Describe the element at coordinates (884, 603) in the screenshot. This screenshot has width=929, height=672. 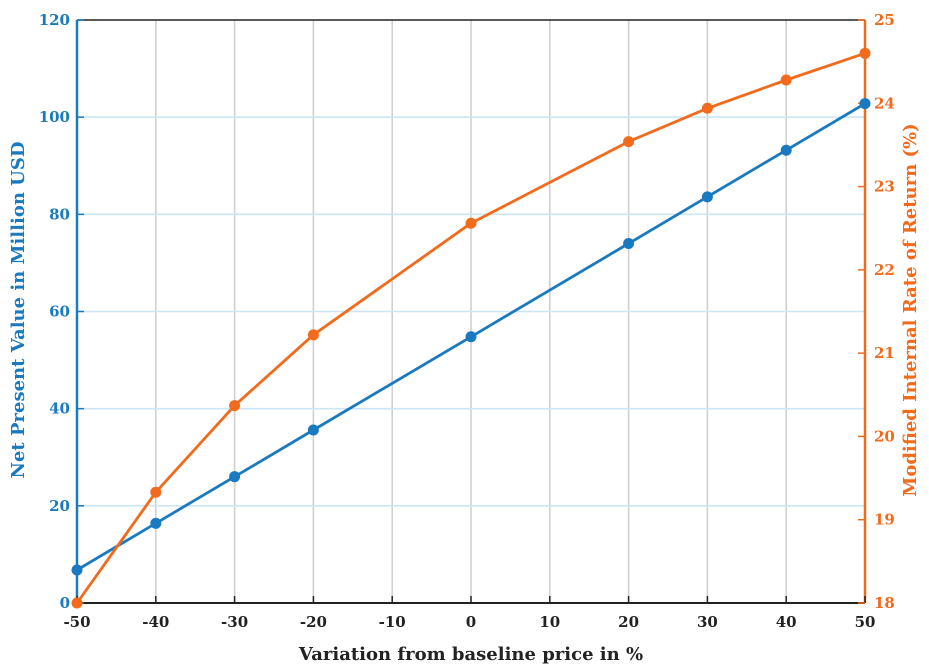
I see `right-y-tick-label: 18` at that location.